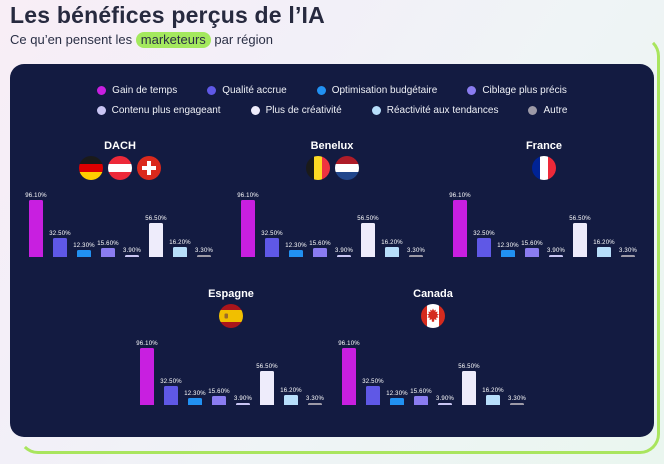 Image resolution: width=664 pixels, height=464 pixels. What do you see at coordinates (346, 168) in the screenshot?
I see `flag-netherlands-icon` at bounding box center [346, 168].